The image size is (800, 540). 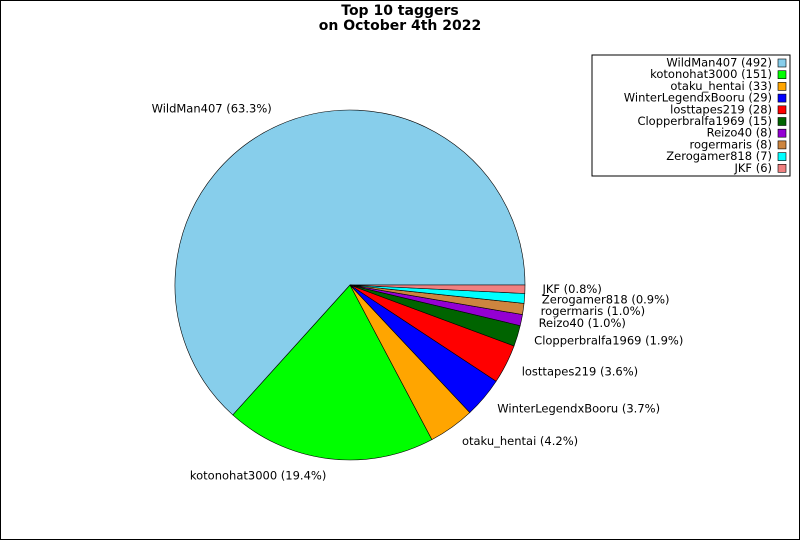 I want to click on legend-label: Clopperbralfa1969 (15), so click(x=704, y=121).